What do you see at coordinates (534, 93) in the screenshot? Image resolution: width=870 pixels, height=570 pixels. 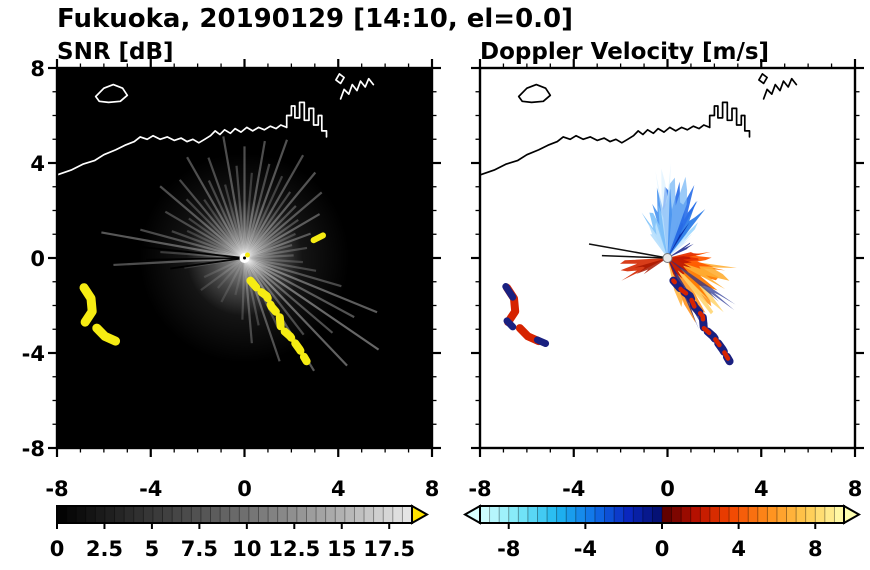 I see `island-outline` at bounding box center [534, 93].